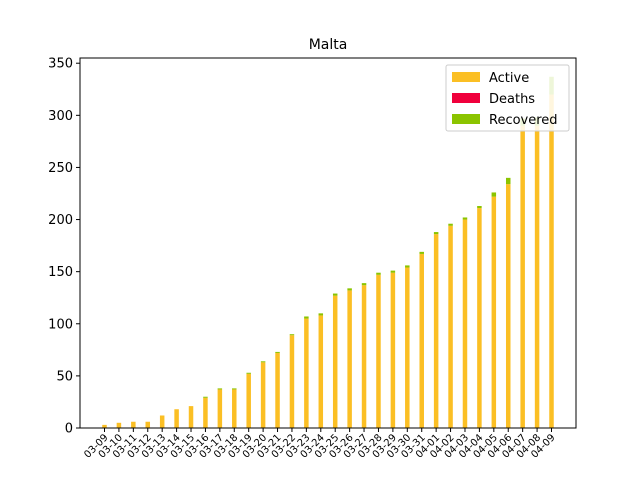  I want to click on y-tick-label-200: 200, so click(60, 220).